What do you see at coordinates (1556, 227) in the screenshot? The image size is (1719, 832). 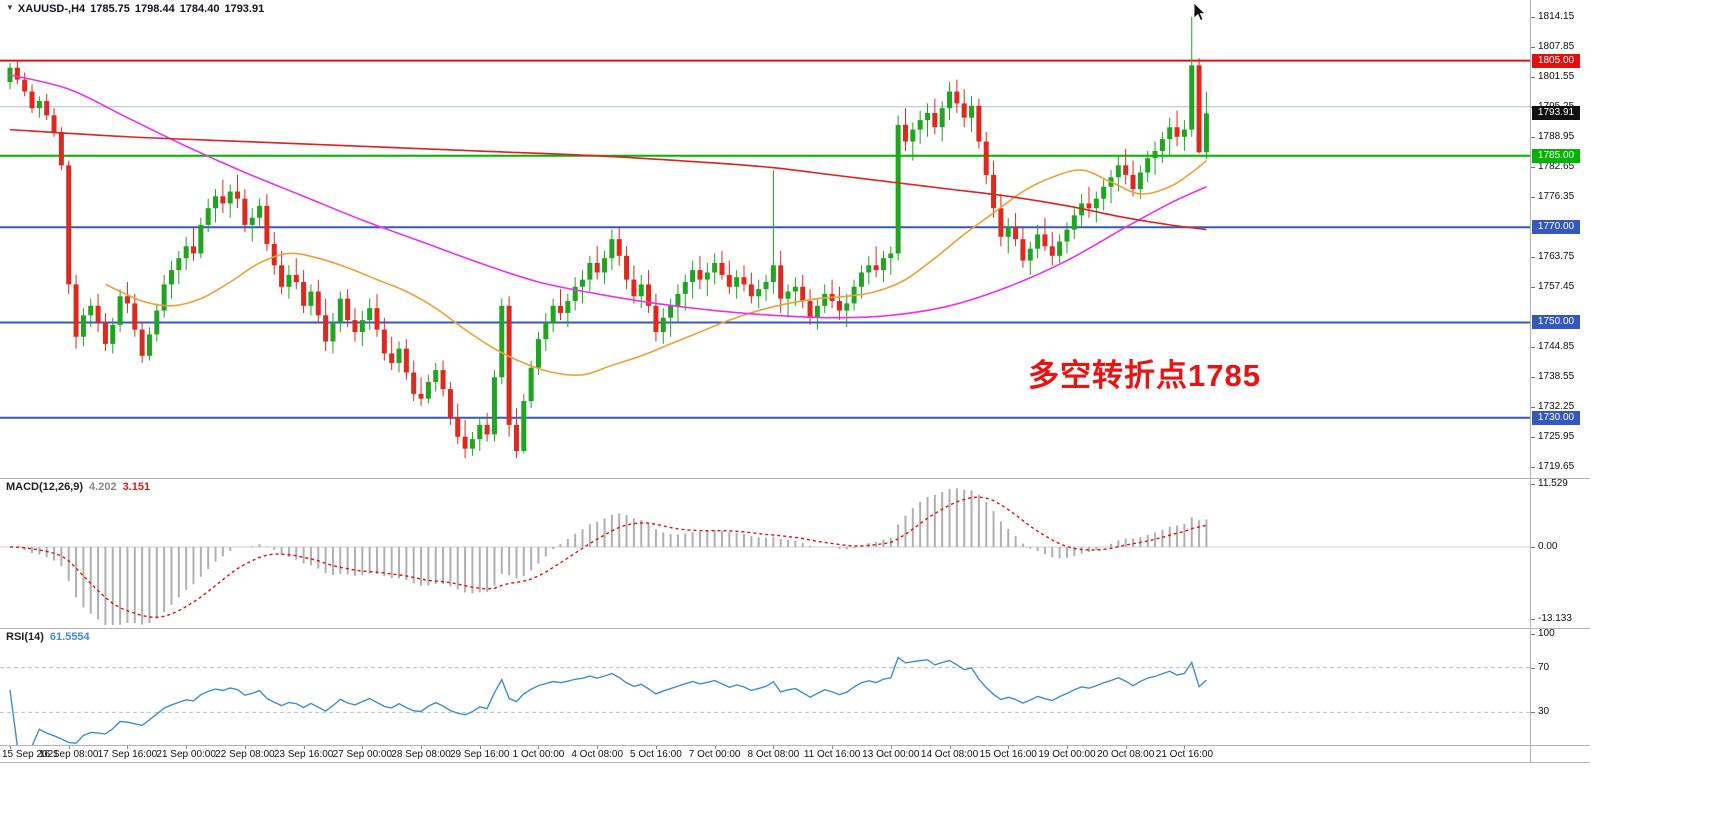 I see `price-level-badge-1770.00: 1770.00` at bounding box center [1556, 227].